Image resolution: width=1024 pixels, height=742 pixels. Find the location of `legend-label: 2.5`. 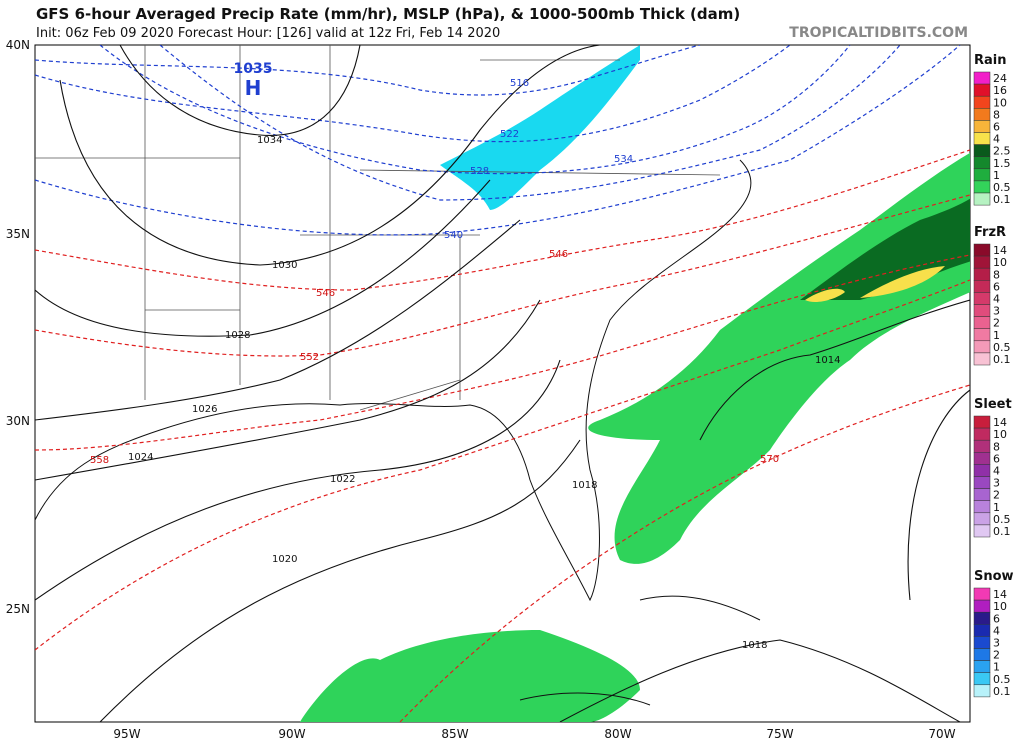

legend-label: 2.5 is located at coordinates (1002, 151).